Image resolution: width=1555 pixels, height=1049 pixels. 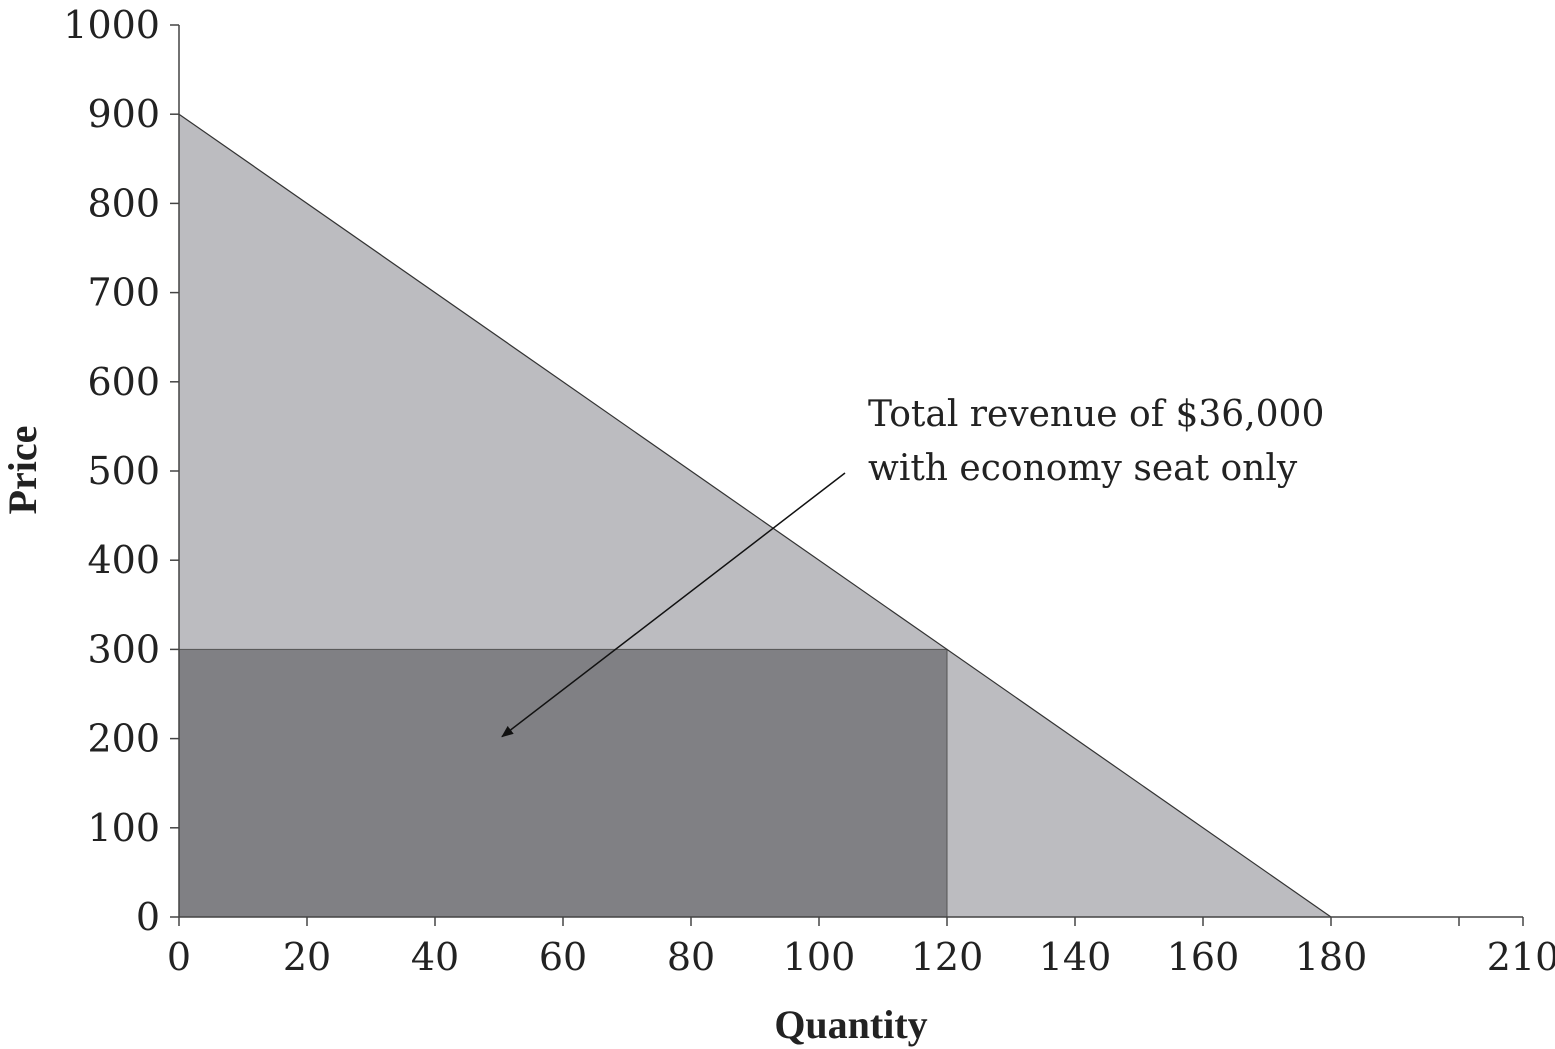 I want to click on x-tick-label: 100, so click(x=819, y=957).